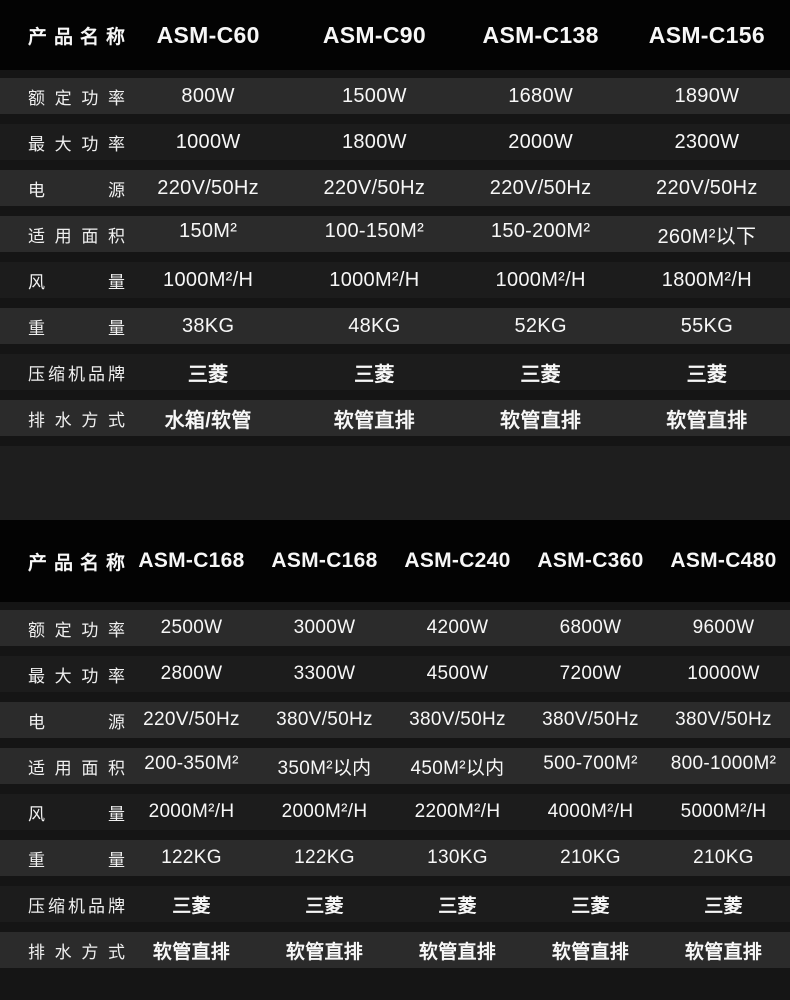 This screenshot has width=790, height=1000. I want to click on spec-row: 电源 220V/50Hz 220V/50Hz 220V/50Hz 220V/50Hz, so click(395, 188).